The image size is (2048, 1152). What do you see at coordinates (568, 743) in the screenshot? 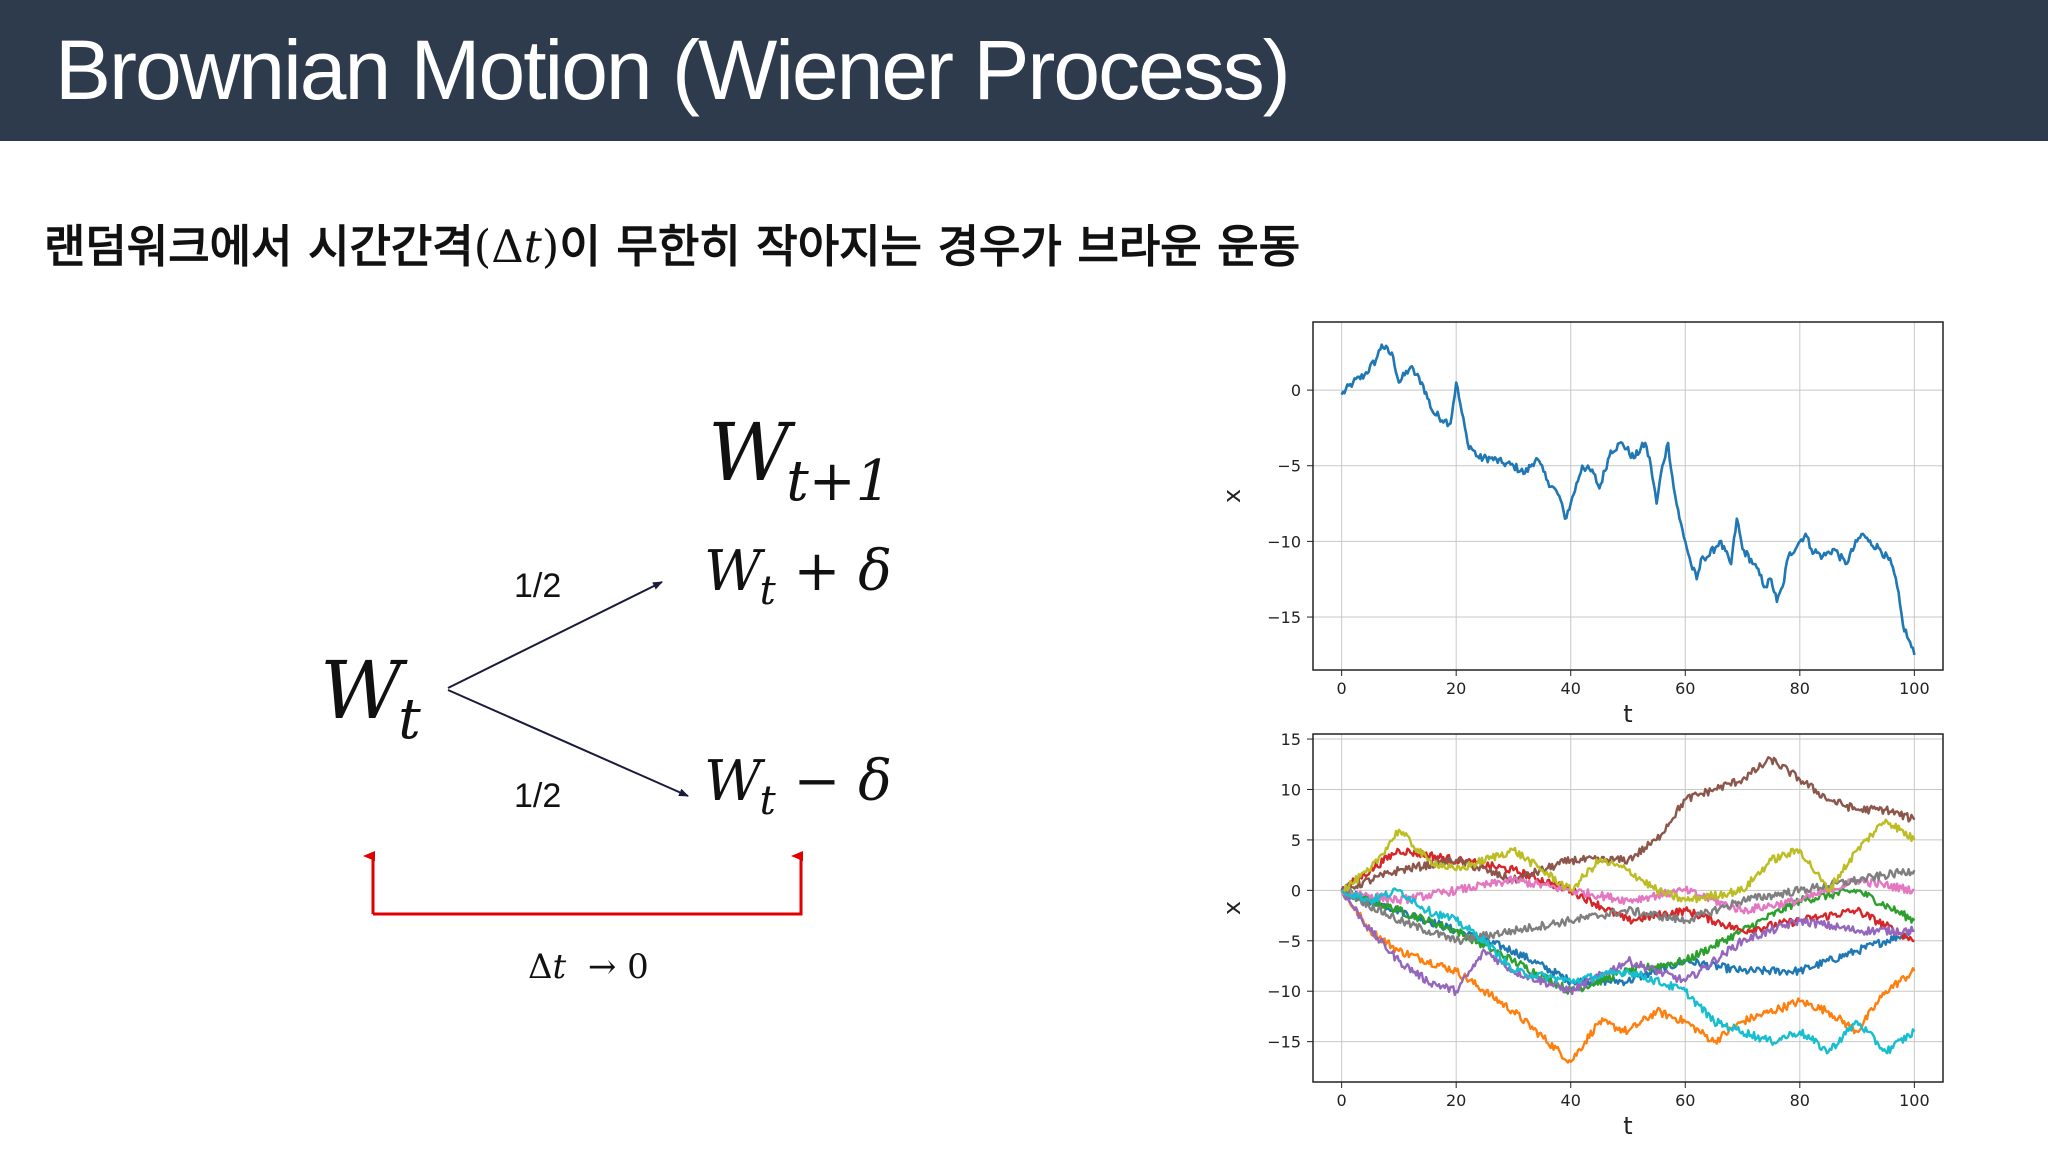
I see `down-arrow` at bounding box center [568, 743].